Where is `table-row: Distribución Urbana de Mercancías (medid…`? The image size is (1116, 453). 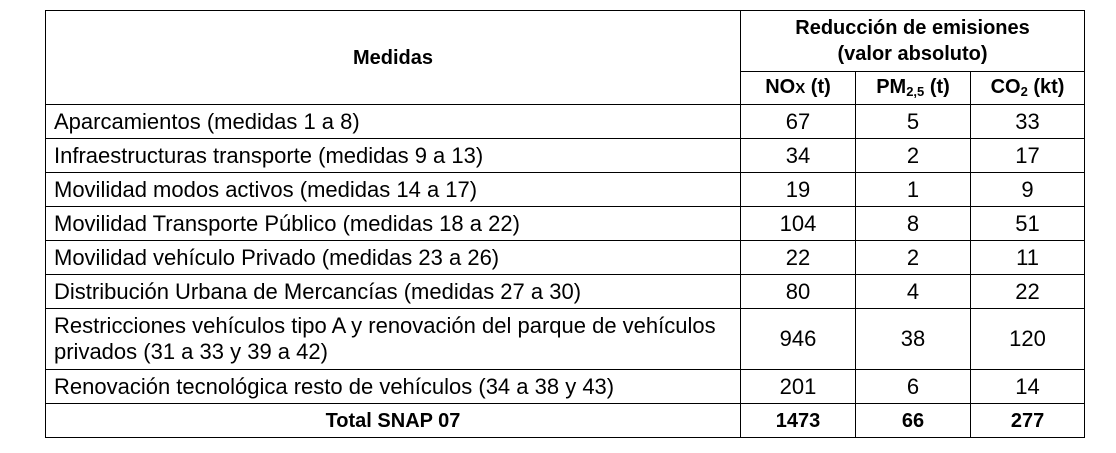 table-row: Distribución Urbana de Mercancías (medid… is located at coordinates (565, 291).